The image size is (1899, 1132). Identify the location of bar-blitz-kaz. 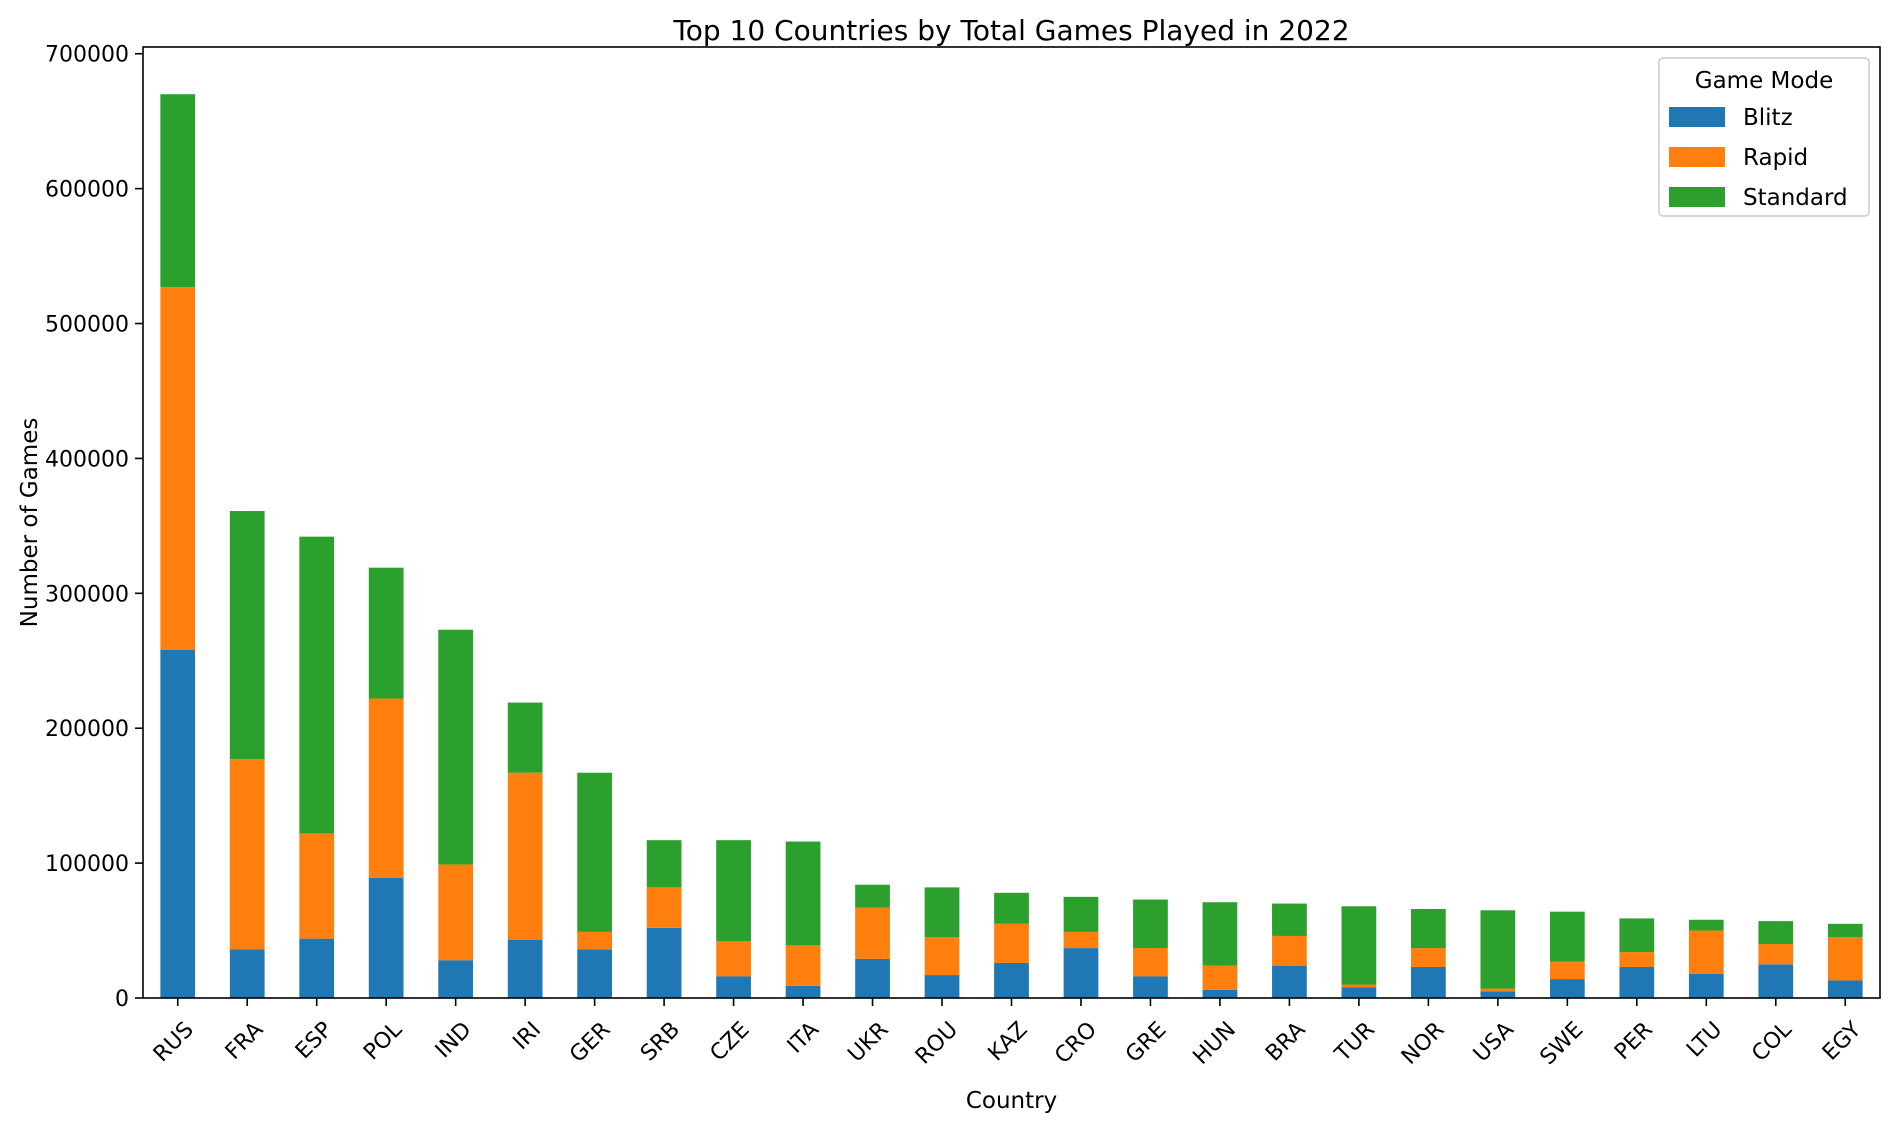
(1011, 980).